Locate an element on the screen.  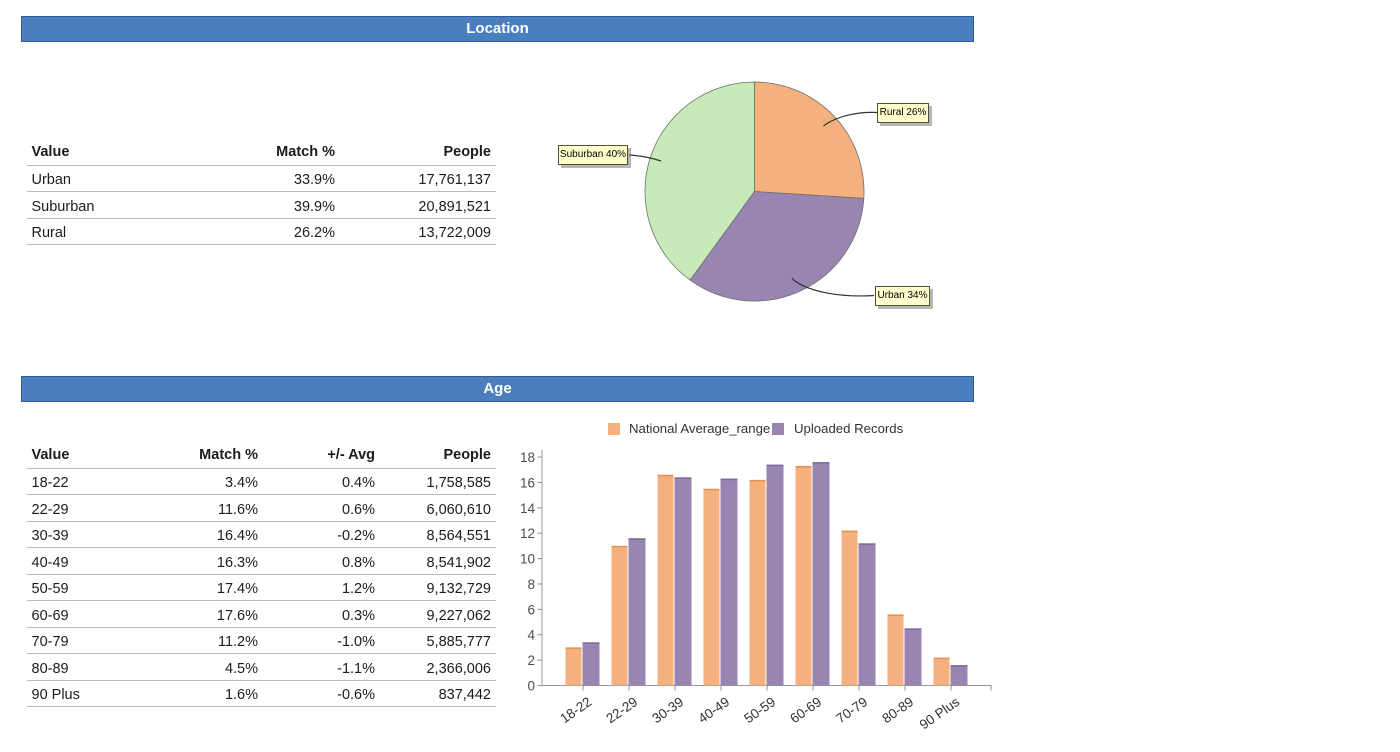
svg-text: 80-89 is located at coordinates (897, 710).